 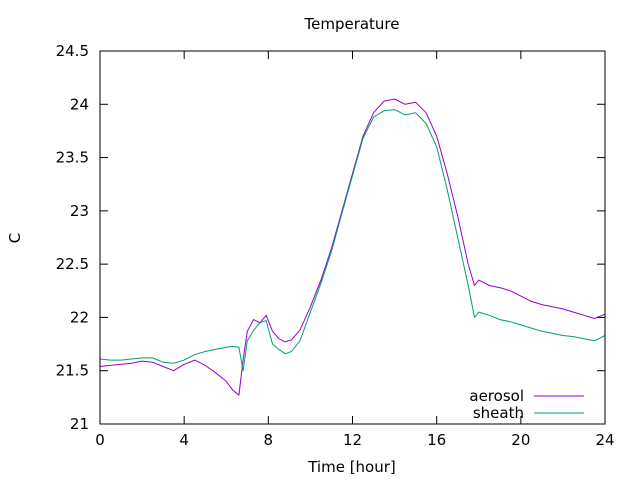 What do you see at coordinates (100, 440) in the screenshot?
I see `x-tick-label: 0` at bounding box center [100, 440].